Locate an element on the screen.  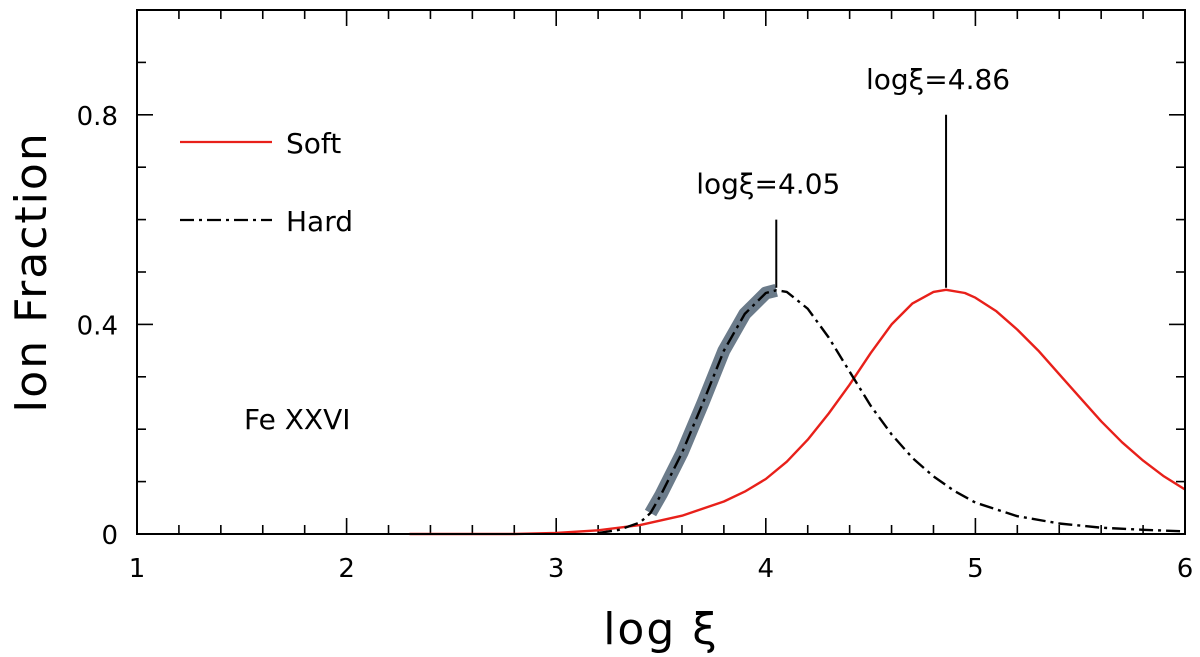
x-tick-label: 2 is located at coordinates (346, 569).